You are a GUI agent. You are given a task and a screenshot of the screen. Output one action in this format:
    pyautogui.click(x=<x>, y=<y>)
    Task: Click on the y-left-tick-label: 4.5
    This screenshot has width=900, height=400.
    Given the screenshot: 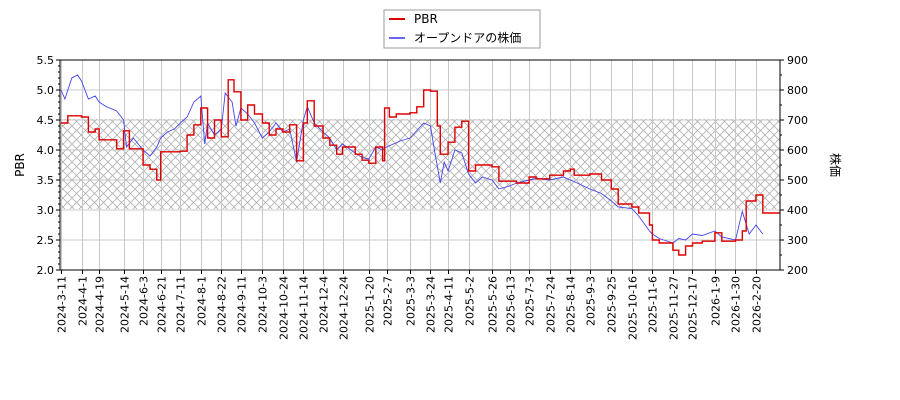 What is the action you would take?
    pyautogui.click(x=46, y=120)
    